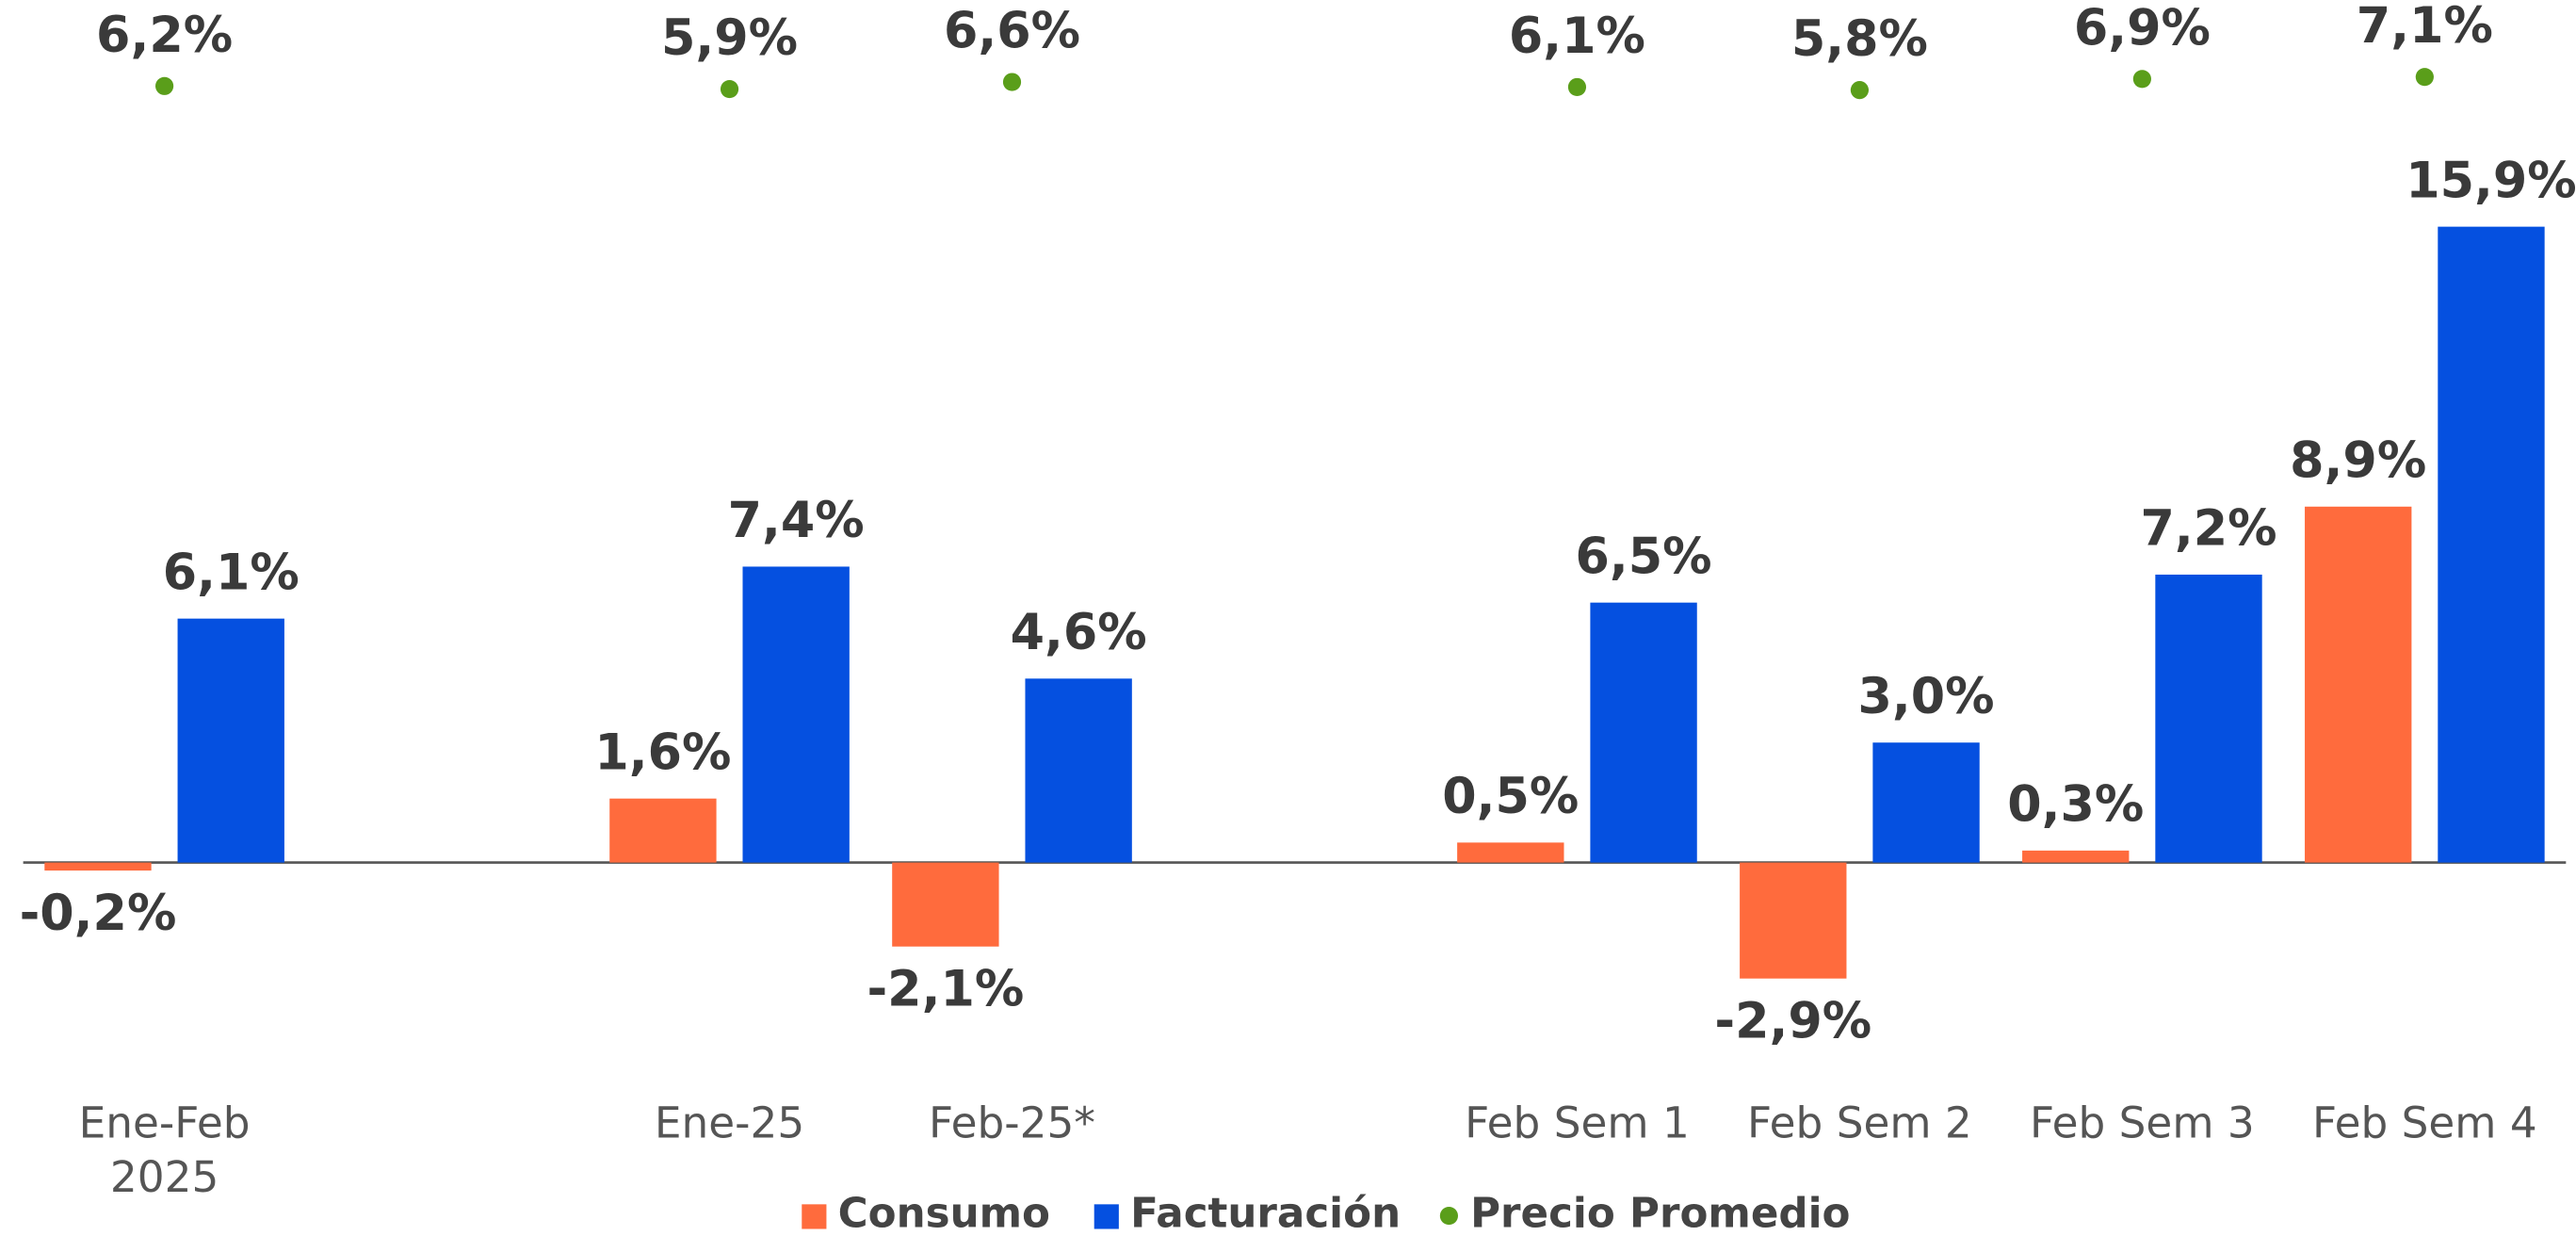 The width and height of the screenshot is (2576, 1236). I want to click on x-tick-line: Feb Sem 3, so click(2142, 1122).